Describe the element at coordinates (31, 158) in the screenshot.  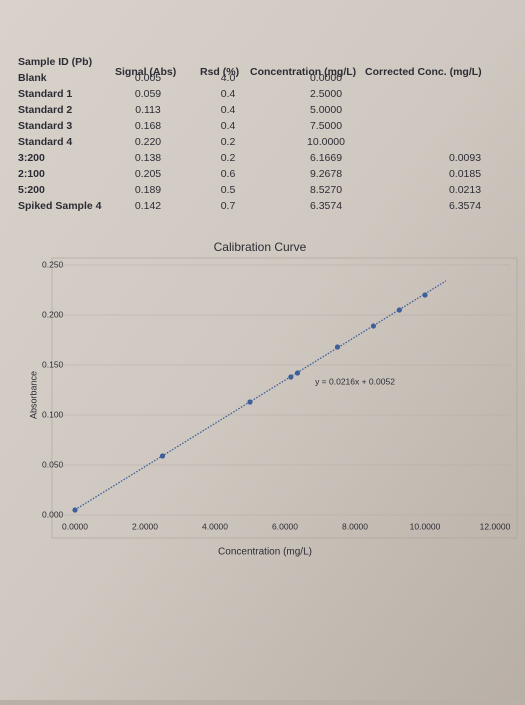
I see `row-label: 3:200` at that location.